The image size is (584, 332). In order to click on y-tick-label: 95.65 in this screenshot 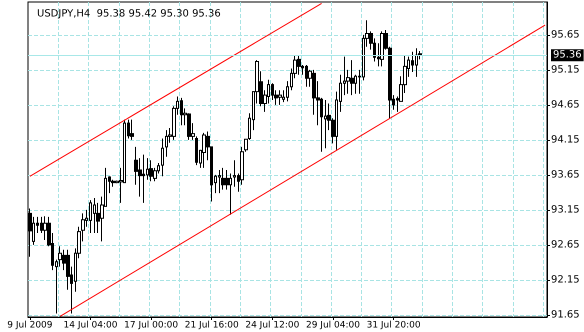, I will do `click(565, 34)`.